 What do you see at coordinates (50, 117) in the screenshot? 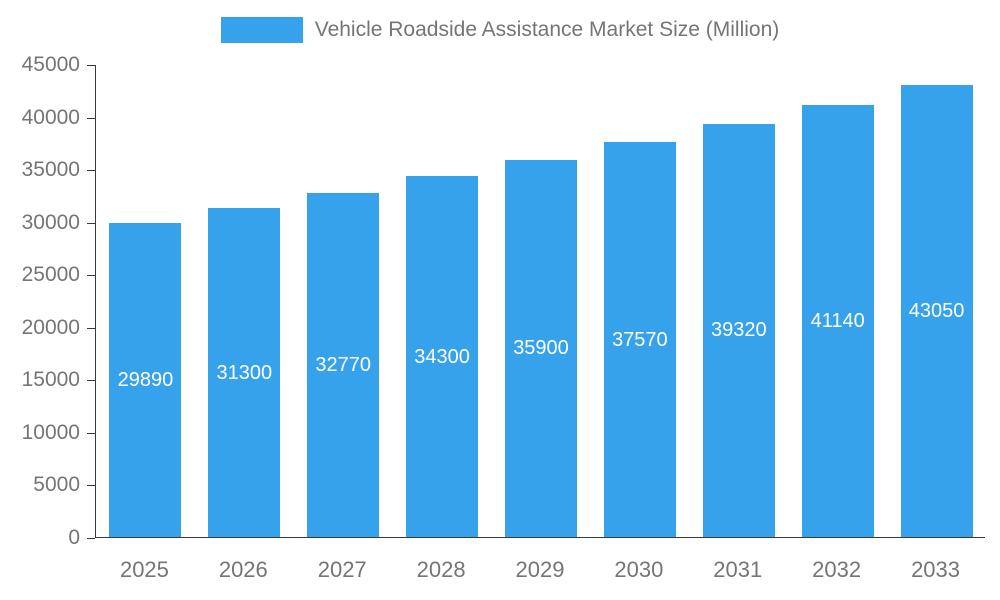
I see `y-tick-label: 40000` at bounding box center [50, 117].